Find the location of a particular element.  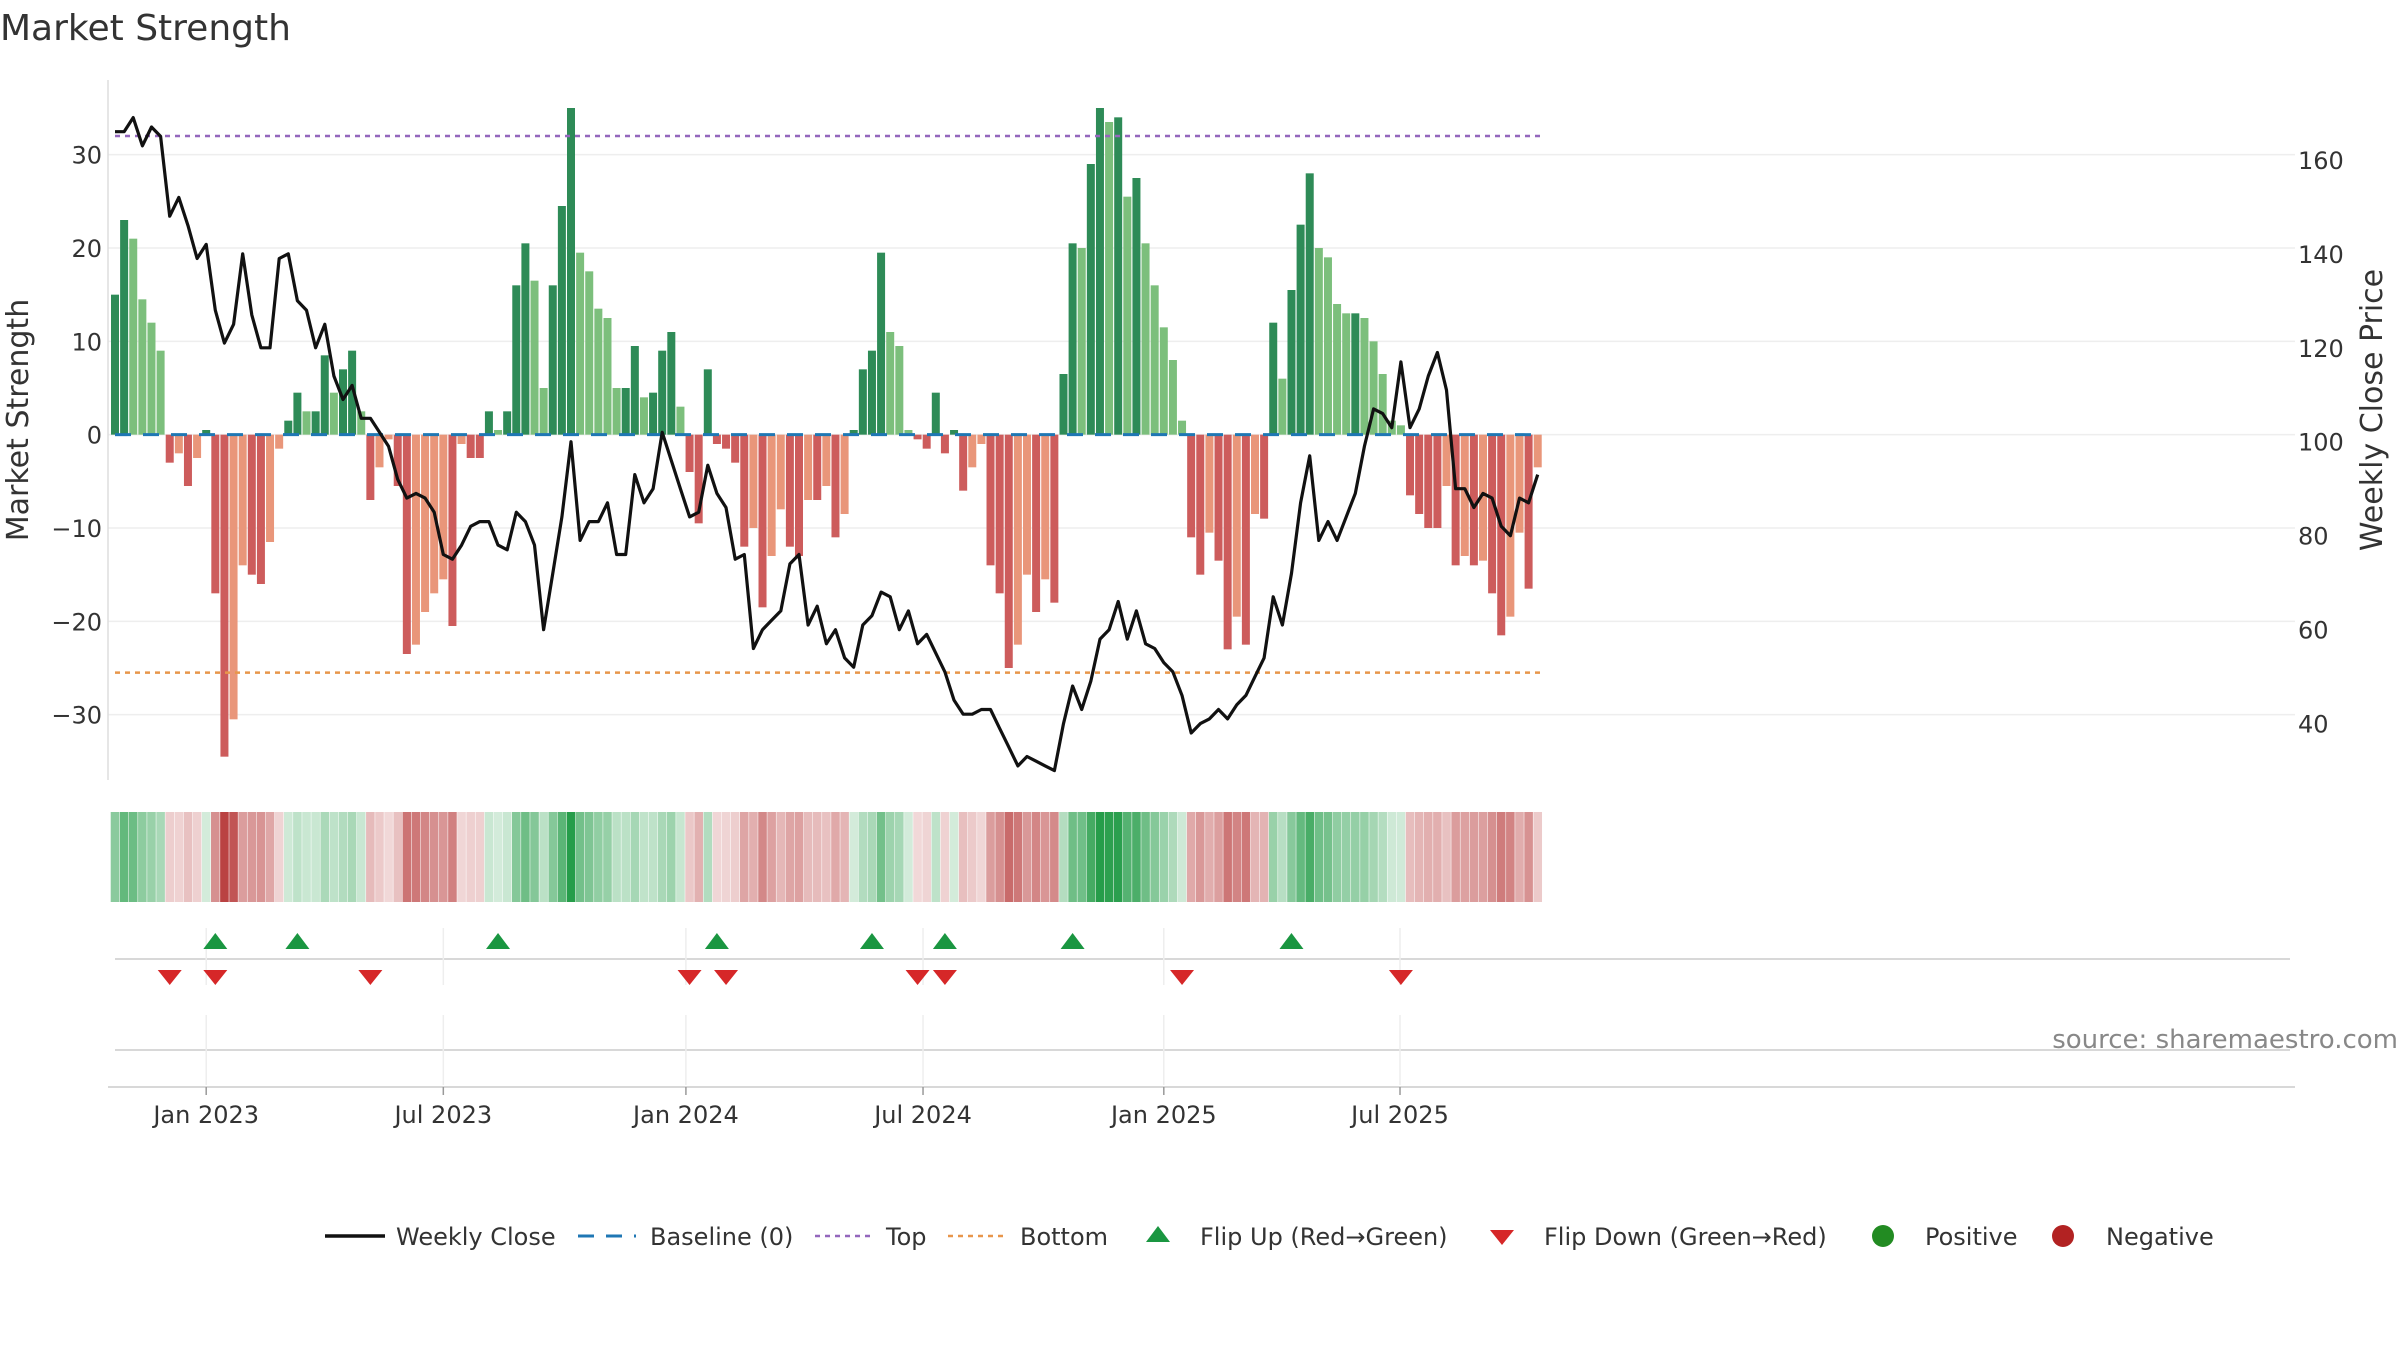

flip-markers is located at coordinates (1202, 956).